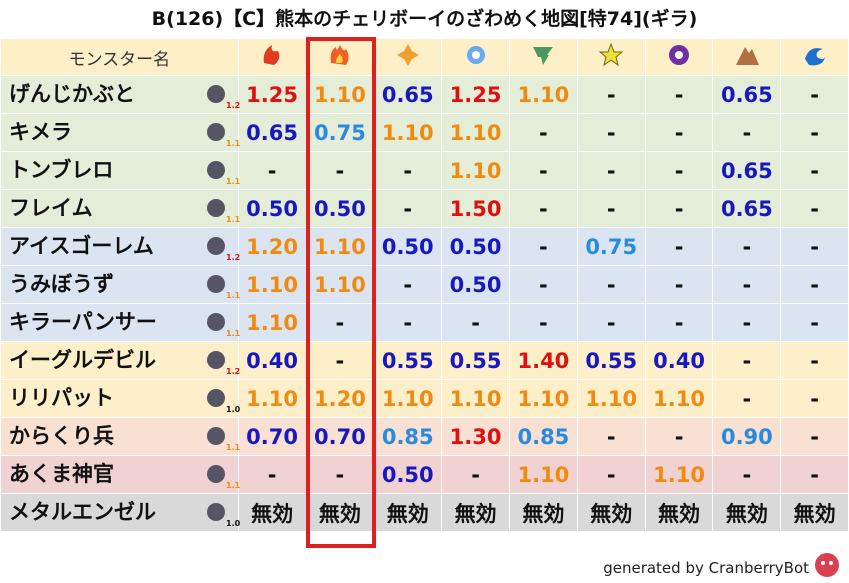 This screenshot has height=583, width=849. Describe the element at coordinates (81, 246) in the screenshot. I see `monster-name: アイスゴーレム` at that location.